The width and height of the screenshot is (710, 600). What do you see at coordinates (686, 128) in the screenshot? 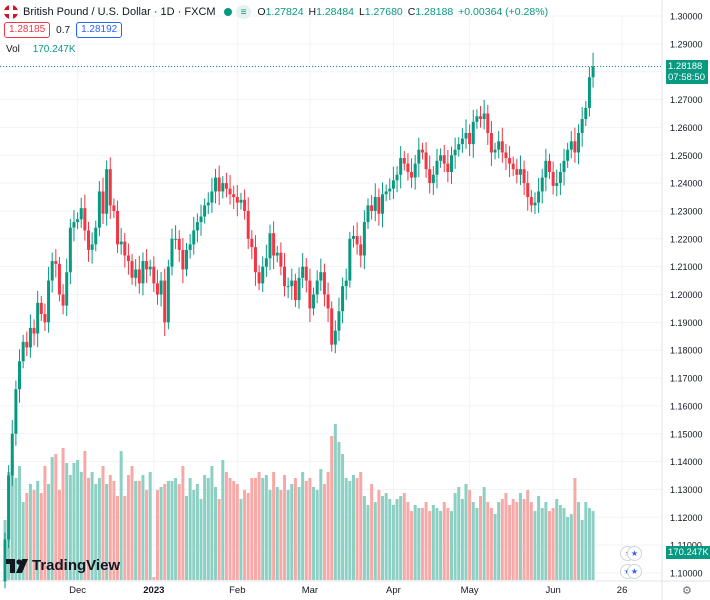
I see `y-tick-label: 1.26000` at bounding box center [686, 128].